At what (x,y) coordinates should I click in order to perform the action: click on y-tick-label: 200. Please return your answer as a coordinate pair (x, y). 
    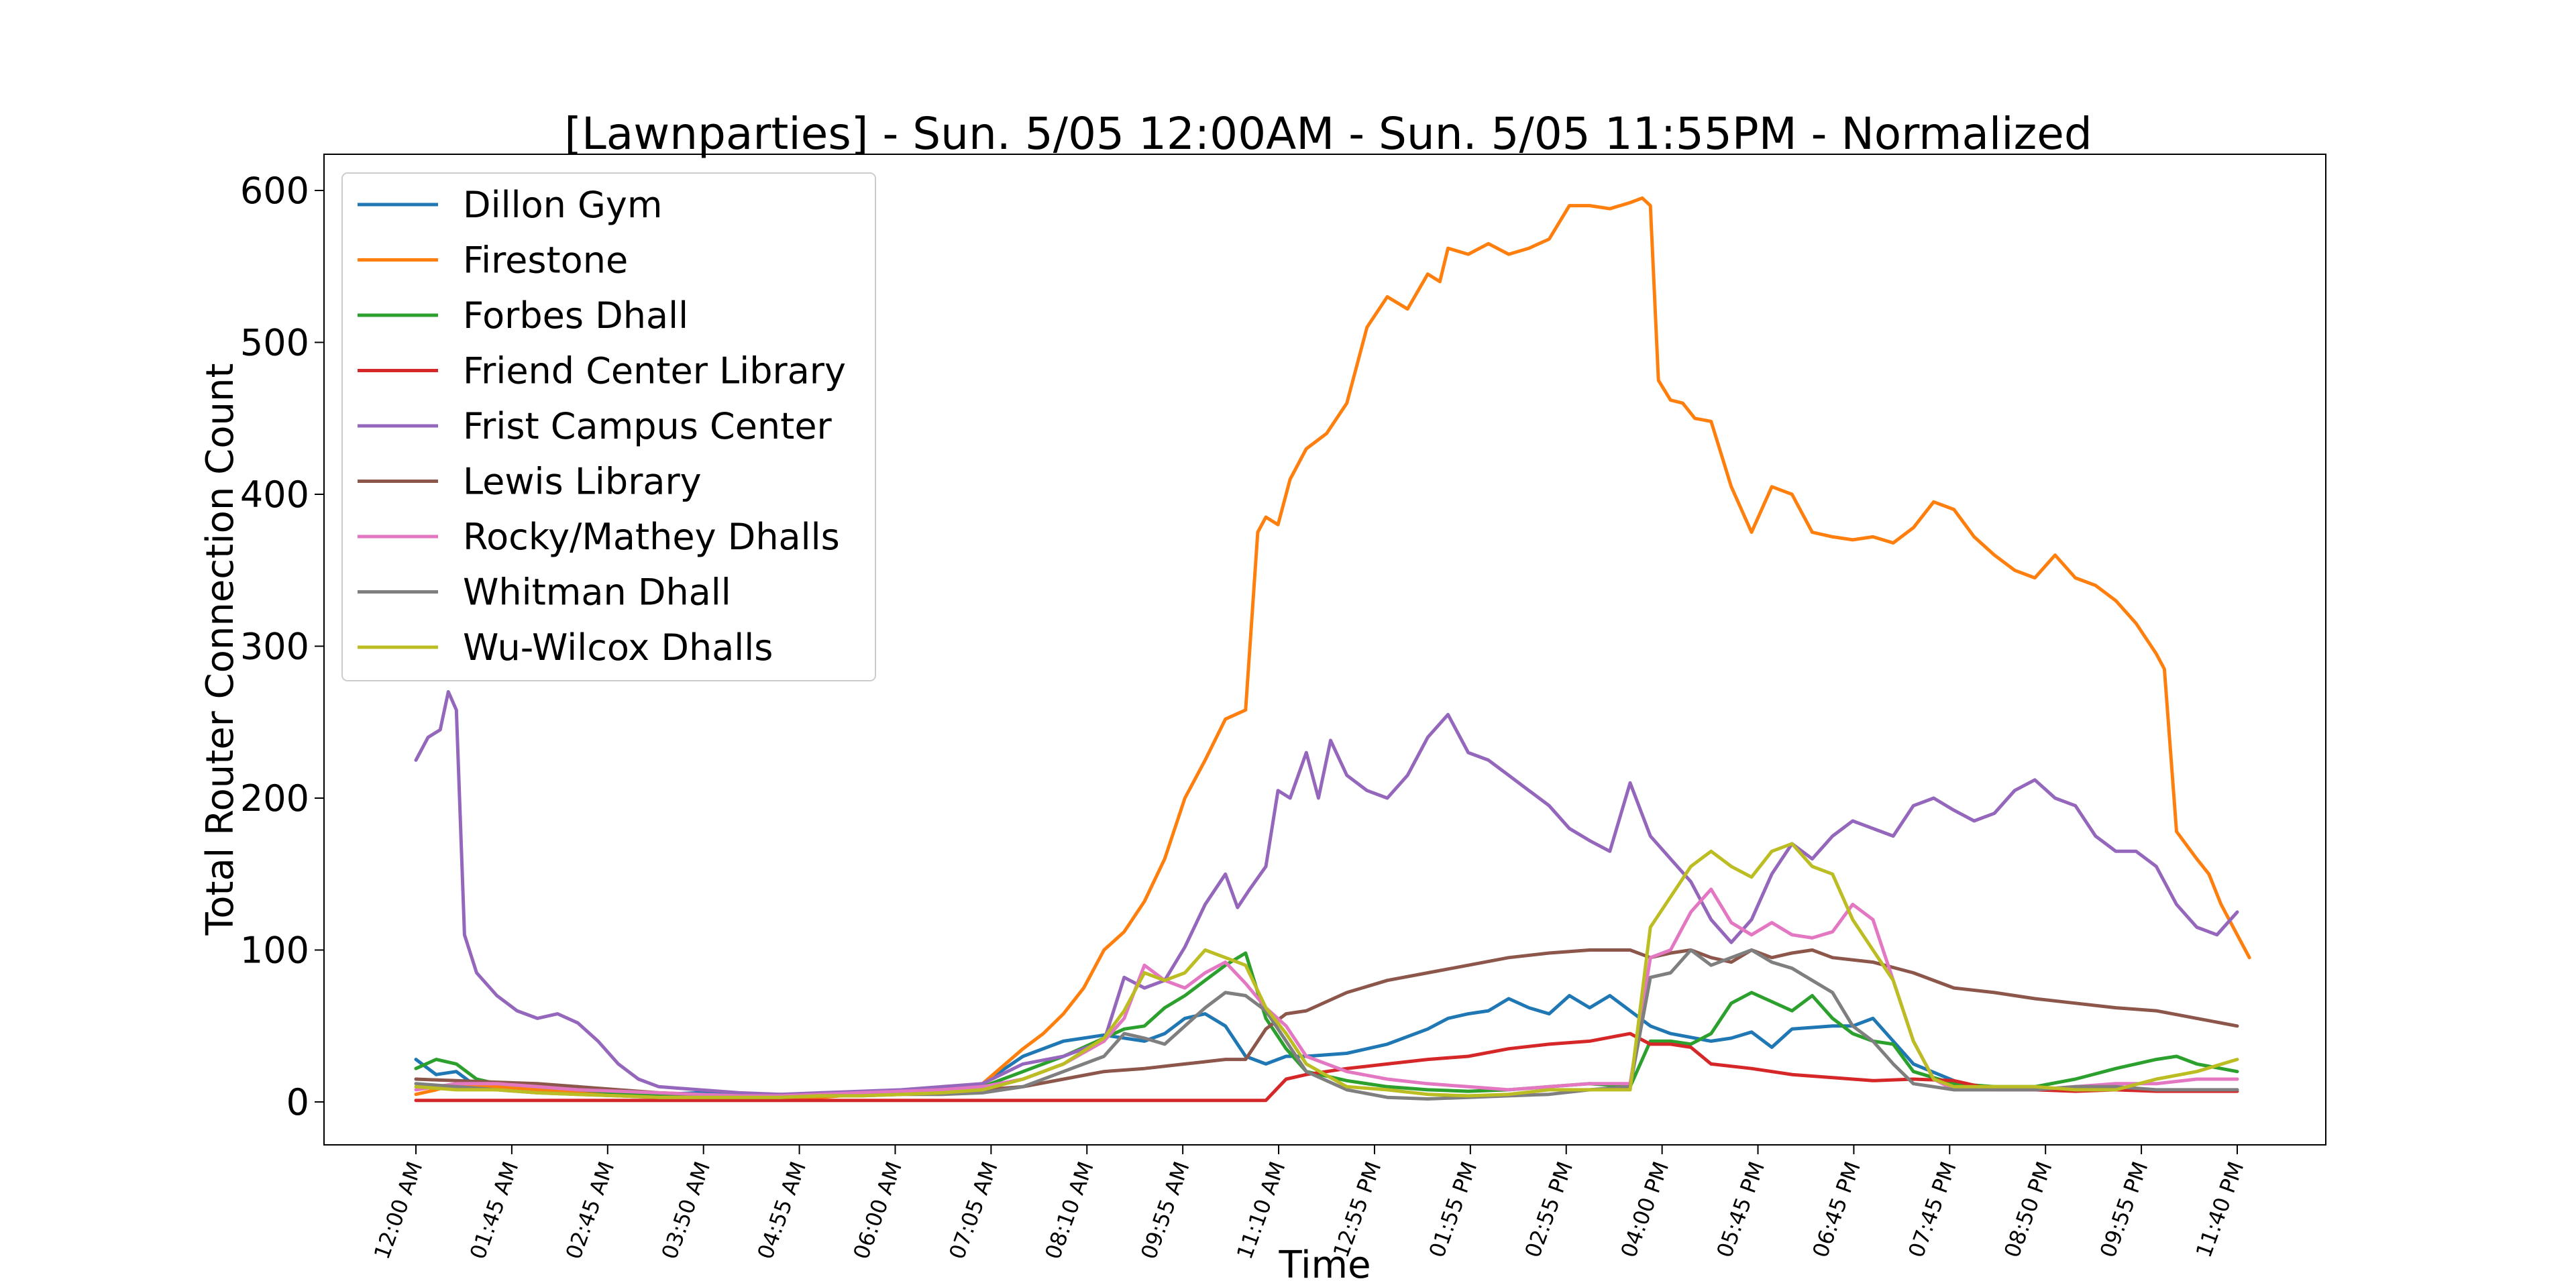
    Looking at the image, I should click on (274, 799).